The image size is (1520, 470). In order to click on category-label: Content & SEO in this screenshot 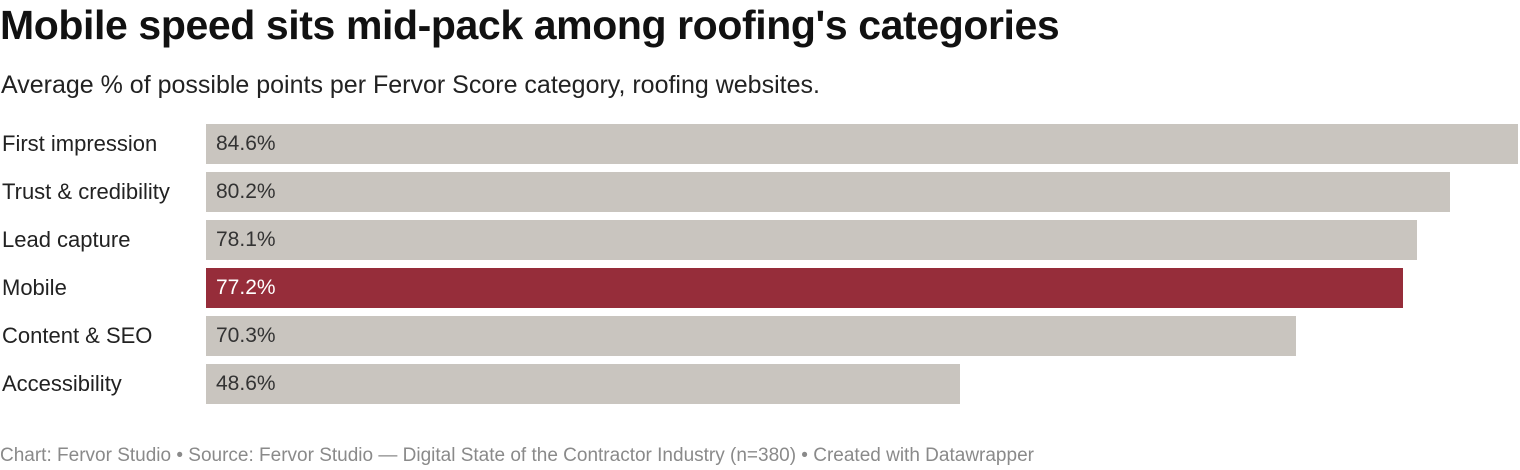, I will do `click(77, 335)`.